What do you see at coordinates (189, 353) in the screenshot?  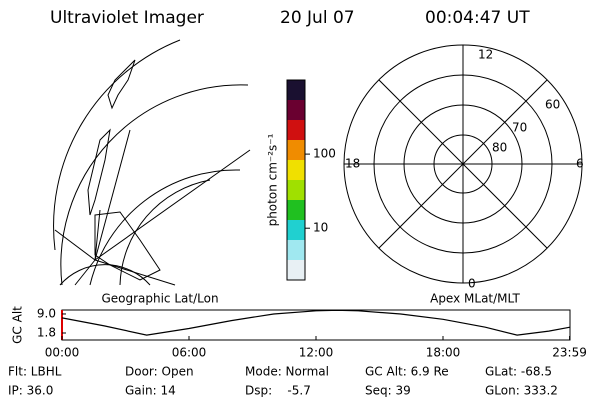 I see `x-tick-label: 06:00` at bounding box center [189, 353].